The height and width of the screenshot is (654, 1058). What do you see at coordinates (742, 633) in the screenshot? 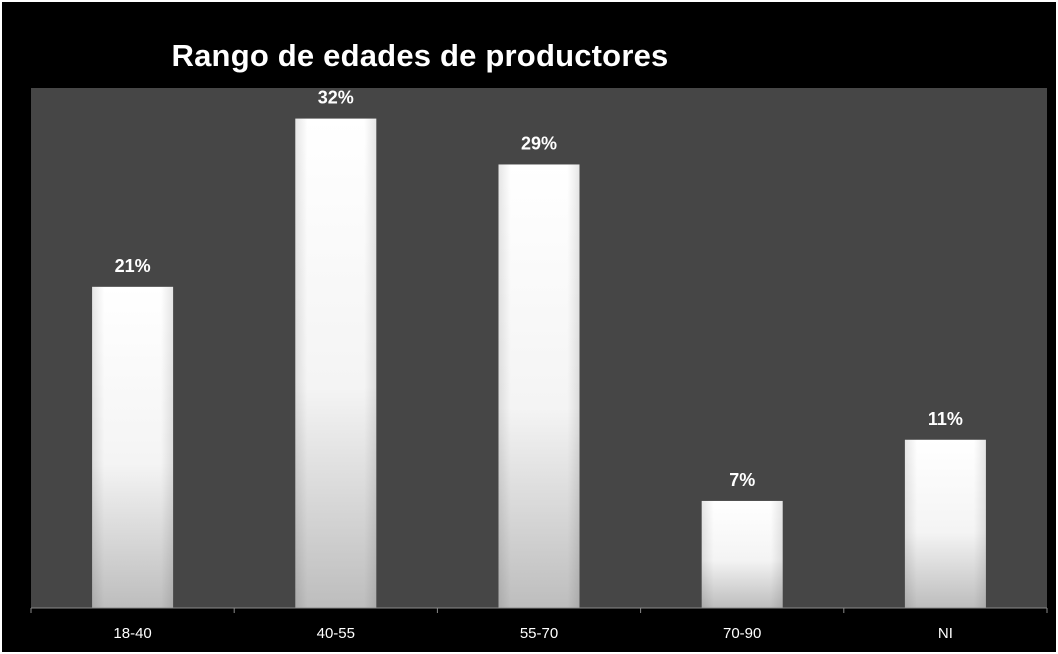
I see `x-tick-label: 70-90` at bounding box center [742, 633].